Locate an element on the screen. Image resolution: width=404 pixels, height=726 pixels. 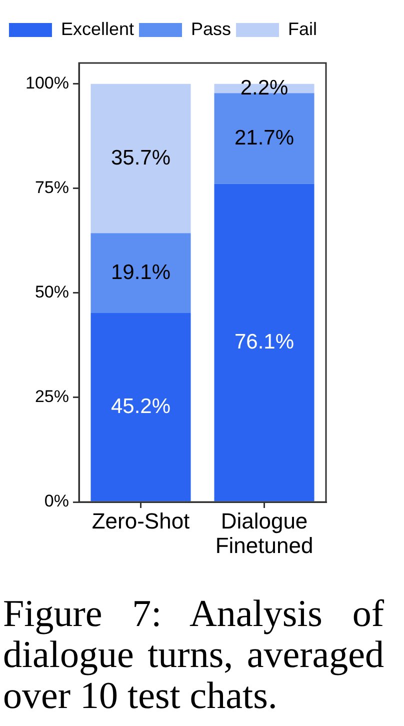
data-label: 2.2% is located at coordinates (264, 88).